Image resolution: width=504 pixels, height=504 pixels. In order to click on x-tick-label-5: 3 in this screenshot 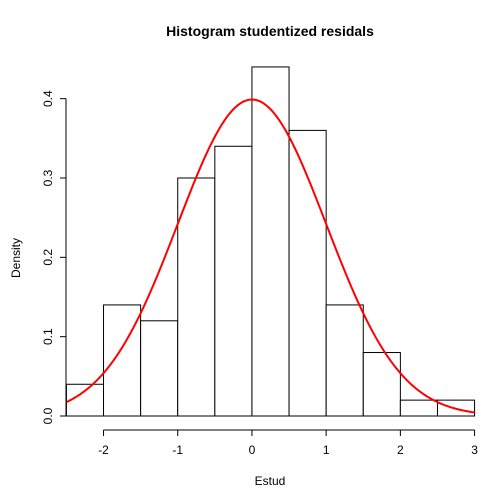, I will do `click(474, 450)`.